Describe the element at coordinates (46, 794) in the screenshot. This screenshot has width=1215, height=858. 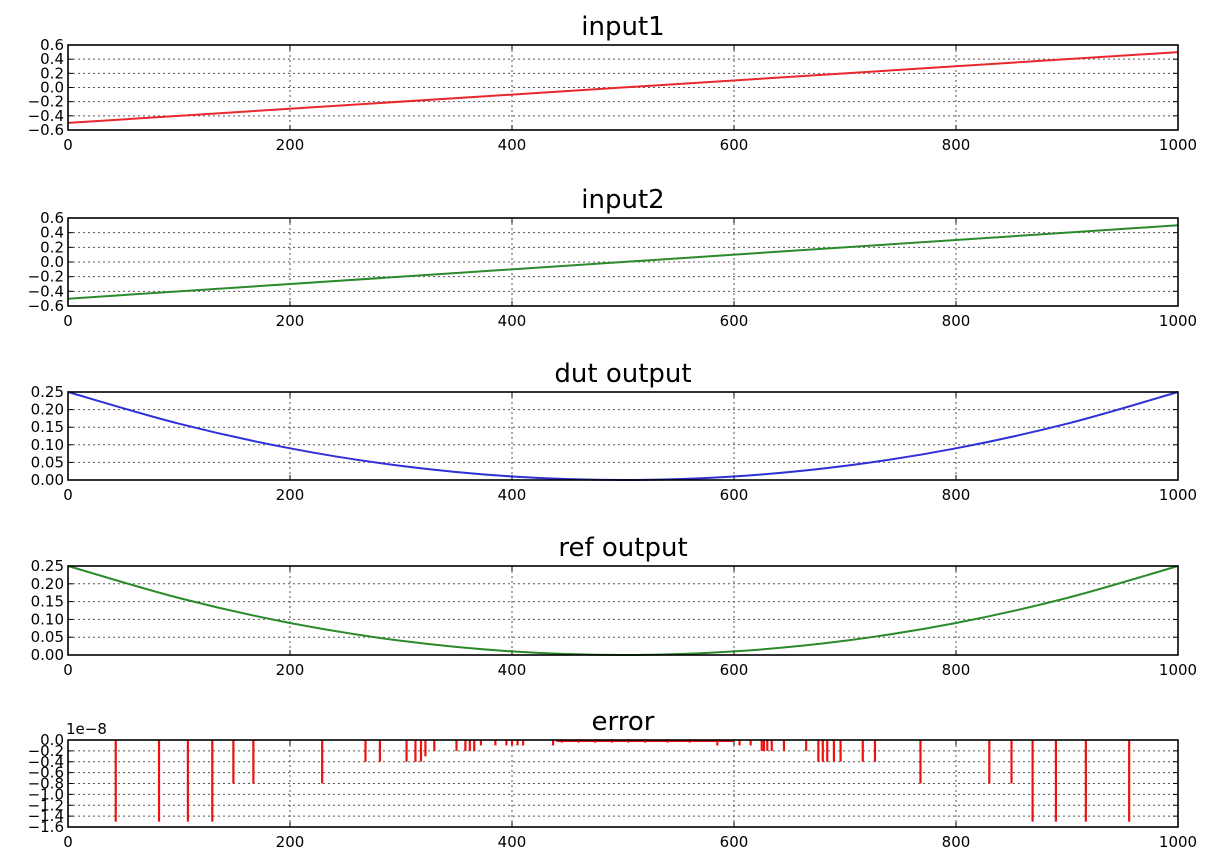
I see `y-tick-label: −1.0` at that location.